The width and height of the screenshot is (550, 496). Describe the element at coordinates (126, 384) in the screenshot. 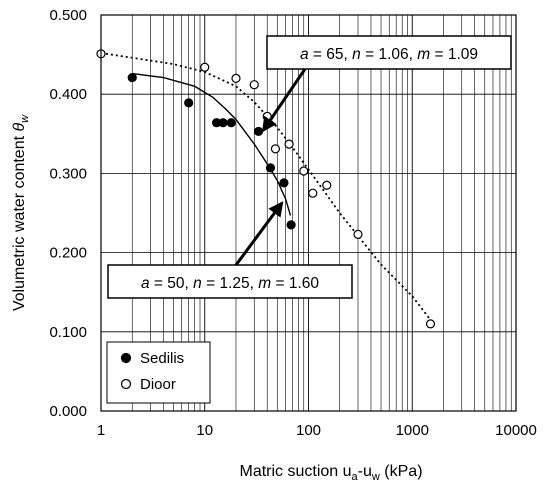

I see `legend-marker-dioor` at that location.